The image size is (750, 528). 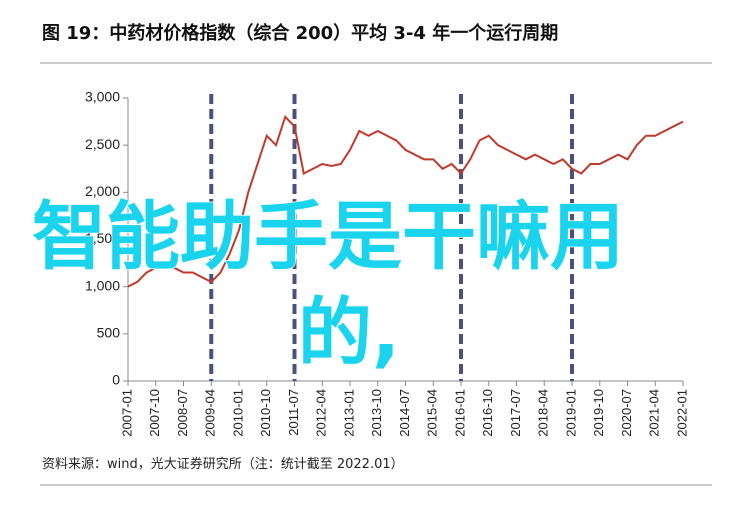 What do you see at coordinates (348, 413) in the screenshot?
I see `x-tick-label: 2013-01` at bounding box center [348, 413].